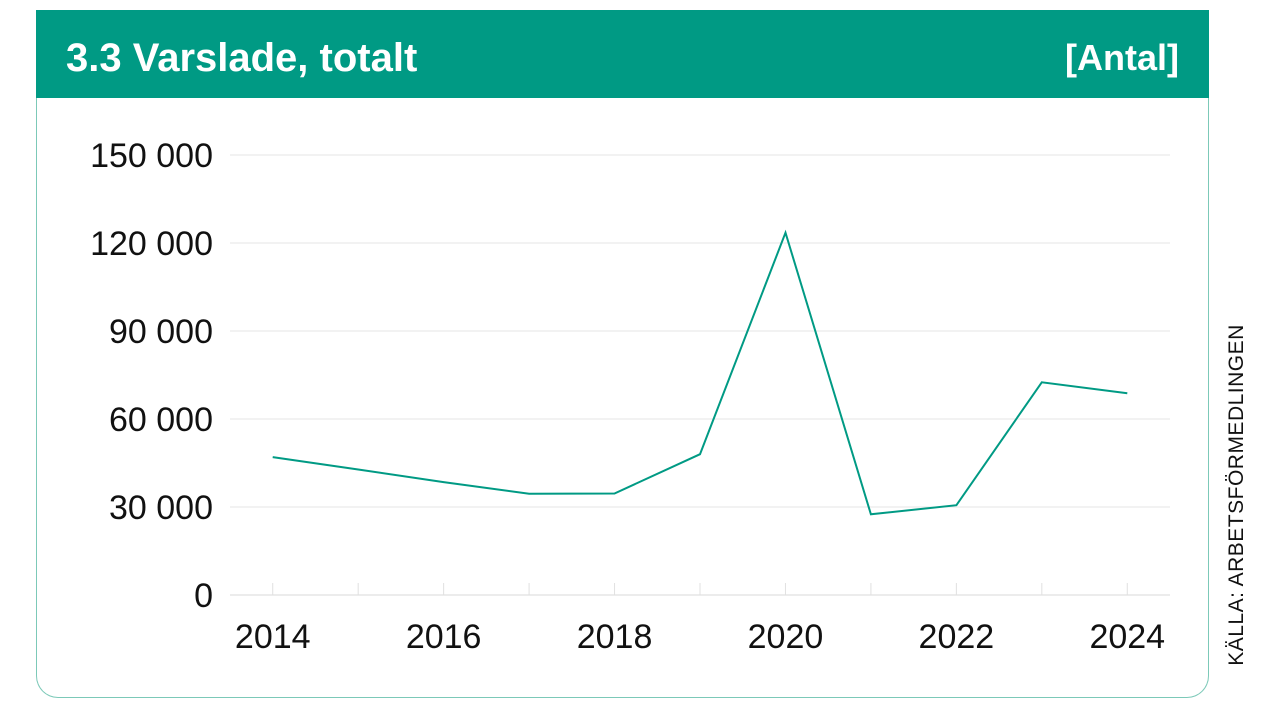  Describe the element at coordinates (1127, 637) in the screenshot. I see `x-tick-label: 2024` at that location.